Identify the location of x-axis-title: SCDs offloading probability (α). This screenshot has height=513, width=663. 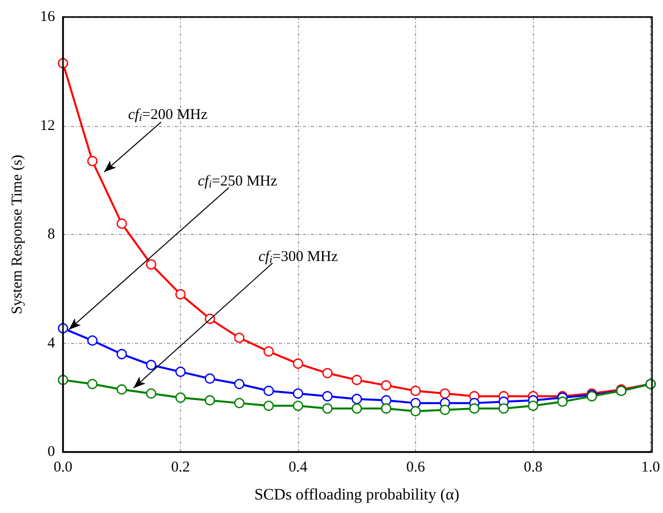
(357, 495).